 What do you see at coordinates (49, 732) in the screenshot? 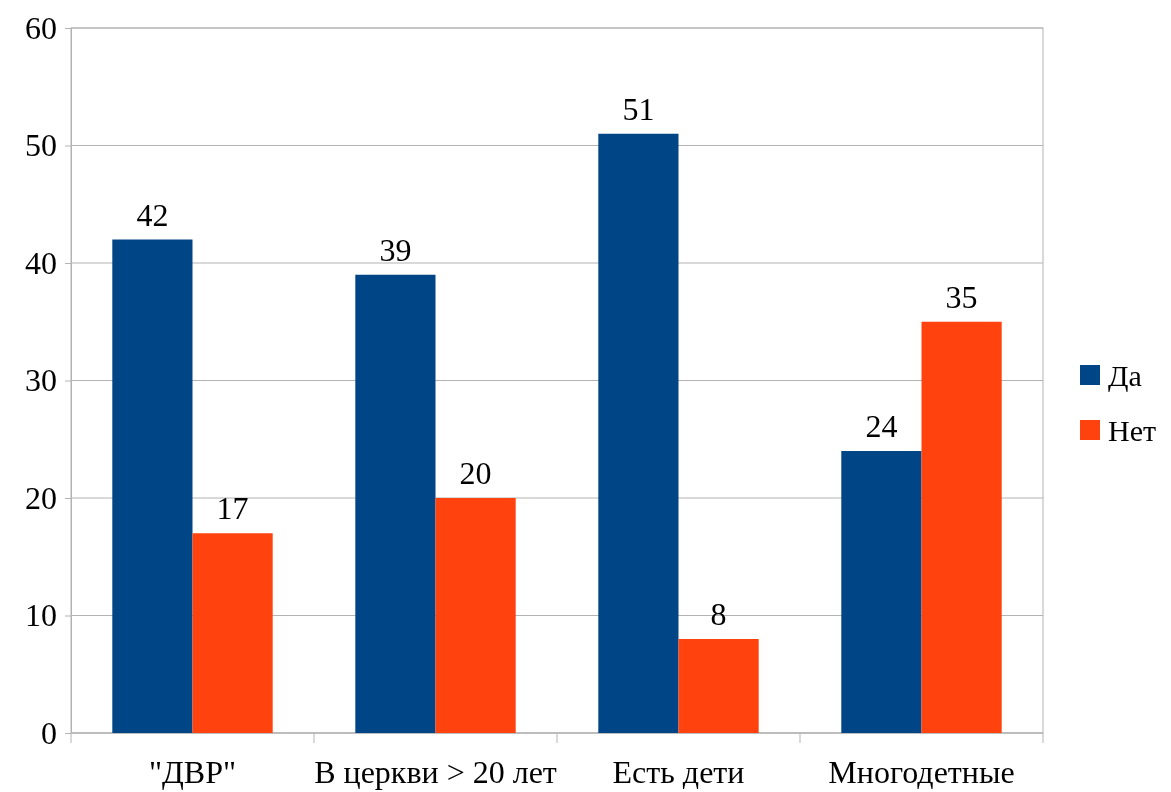
I see `y-tick-label: 0` at bounding box center [49, 732].